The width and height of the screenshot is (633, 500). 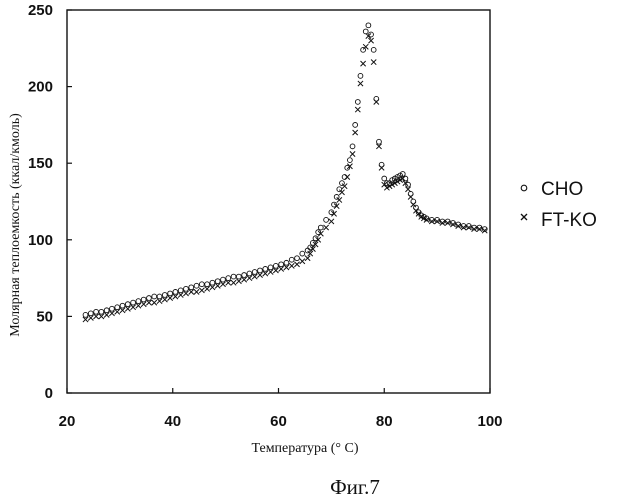 What do you see at coordinates (67, 421) in the screenshot?
I see `x-tick-label: 20` at bounding box center [67, 421].